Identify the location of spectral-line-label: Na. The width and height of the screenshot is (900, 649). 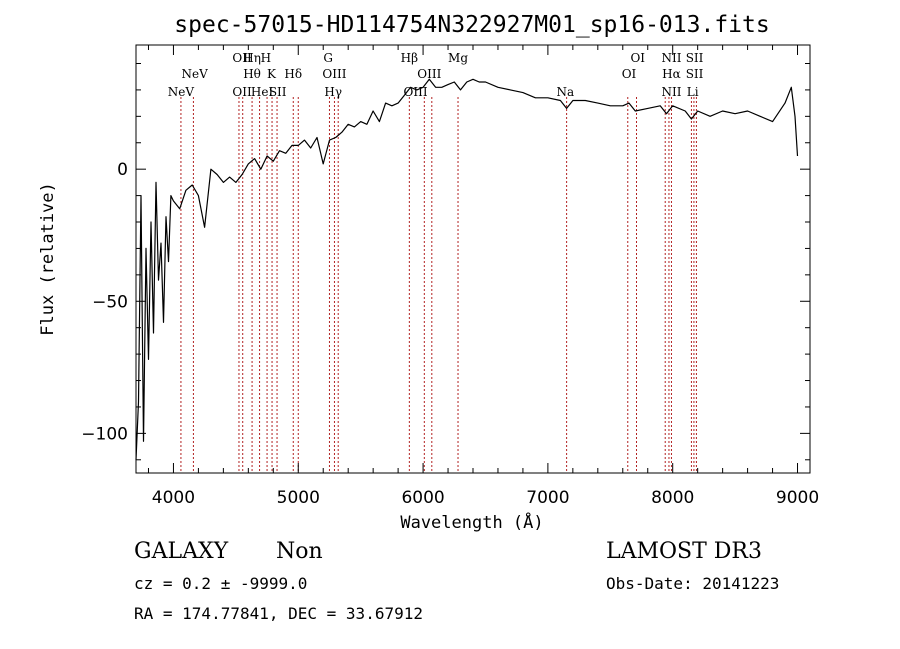
(566, 92).